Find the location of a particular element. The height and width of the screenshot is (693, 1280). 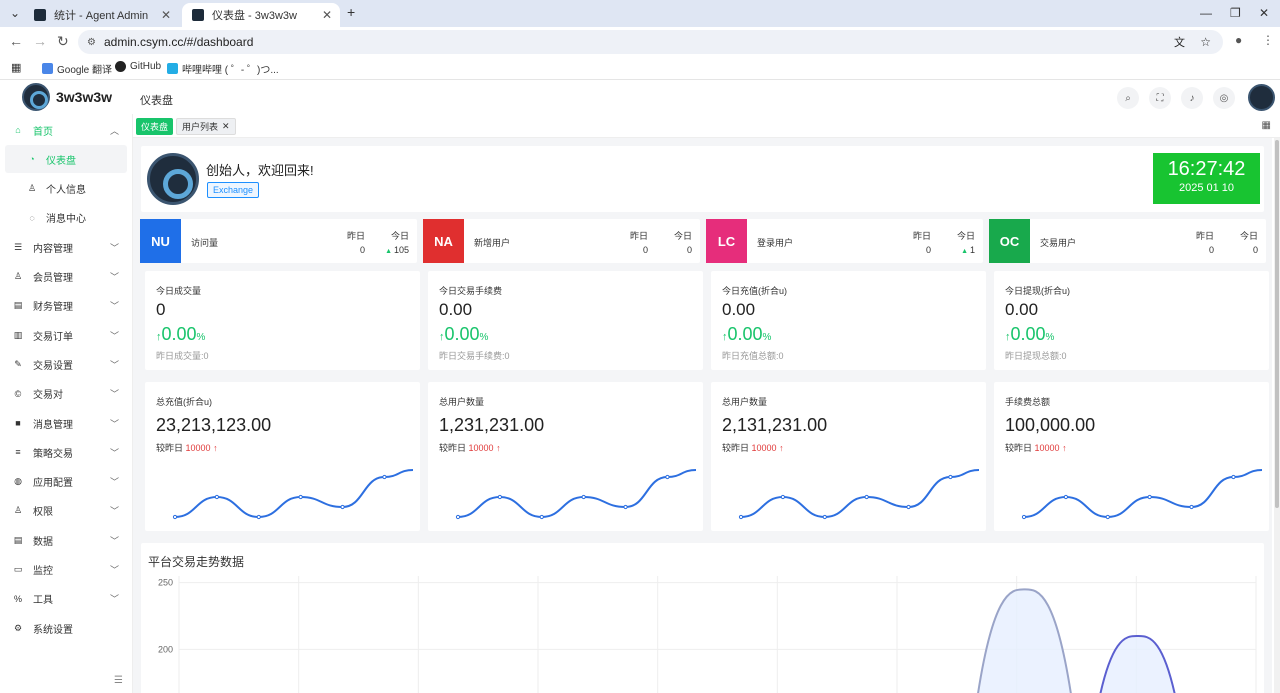

sidebar-item-9: © 交易对 ﹀ is located at coordinates (66, 394).